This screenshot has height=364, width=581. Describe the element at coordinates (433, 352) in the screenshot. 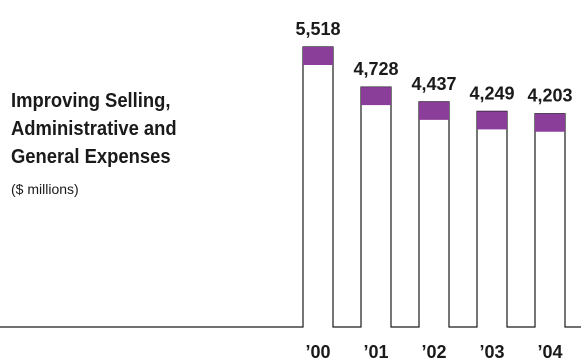

I see `x-tick-label-2: ’02` at that location.